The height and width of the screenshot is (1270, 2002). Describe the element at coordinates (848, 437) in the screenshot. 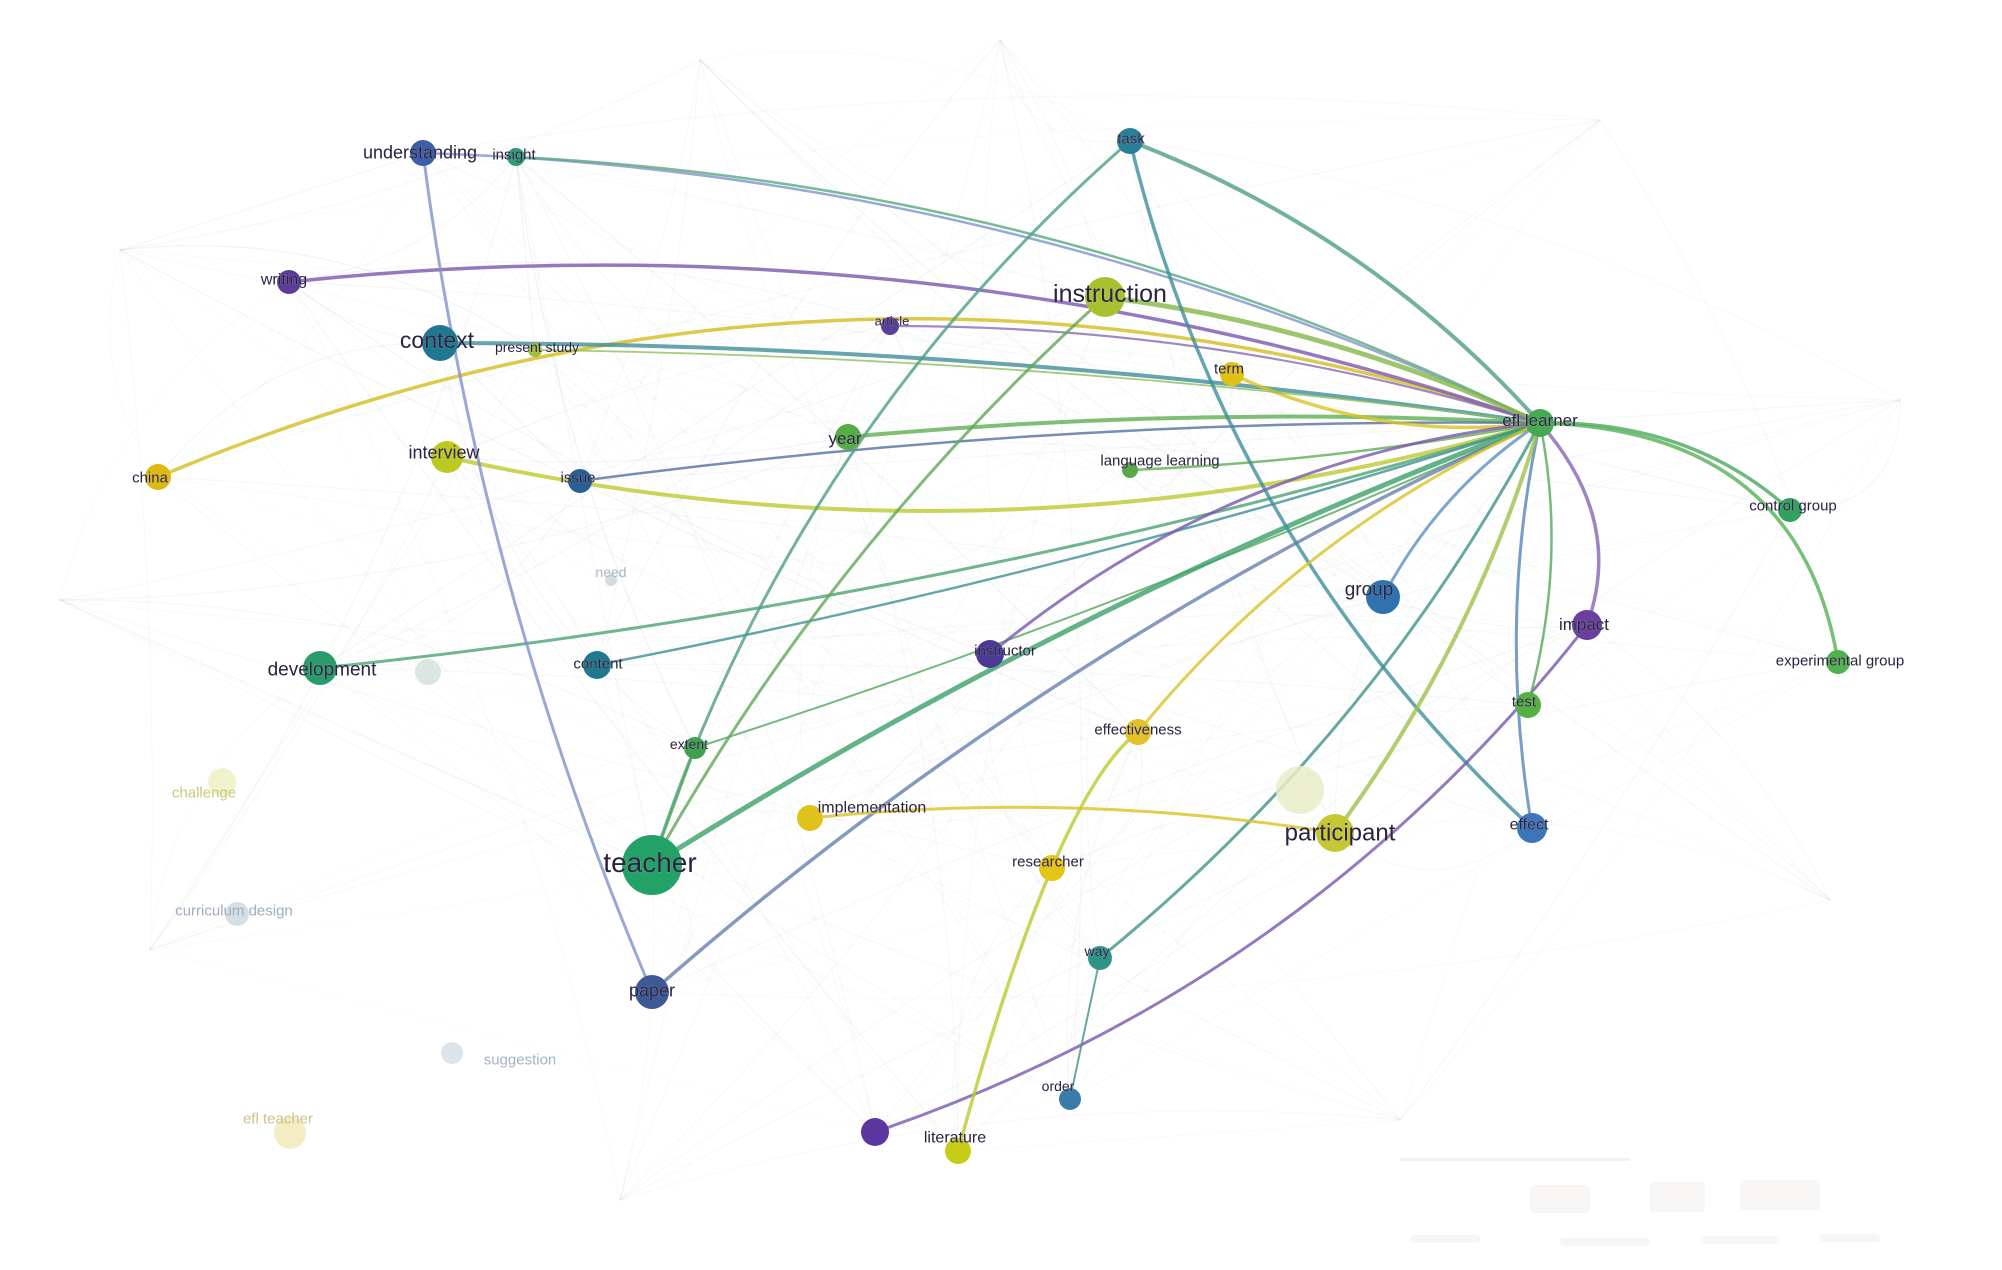

I see `node-year` at that location.